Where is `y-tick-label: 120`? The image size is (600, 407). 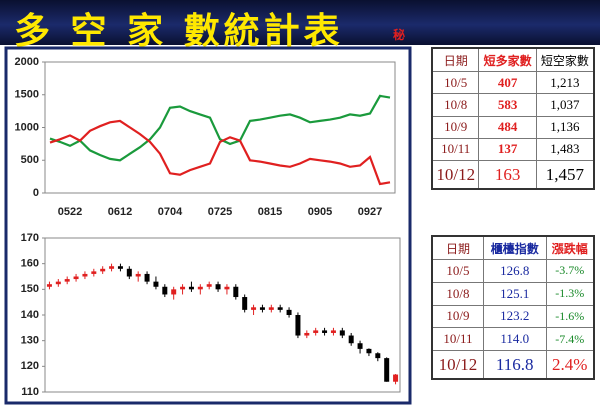 y-tick-label: 120 is located at coordinates (30, 366).